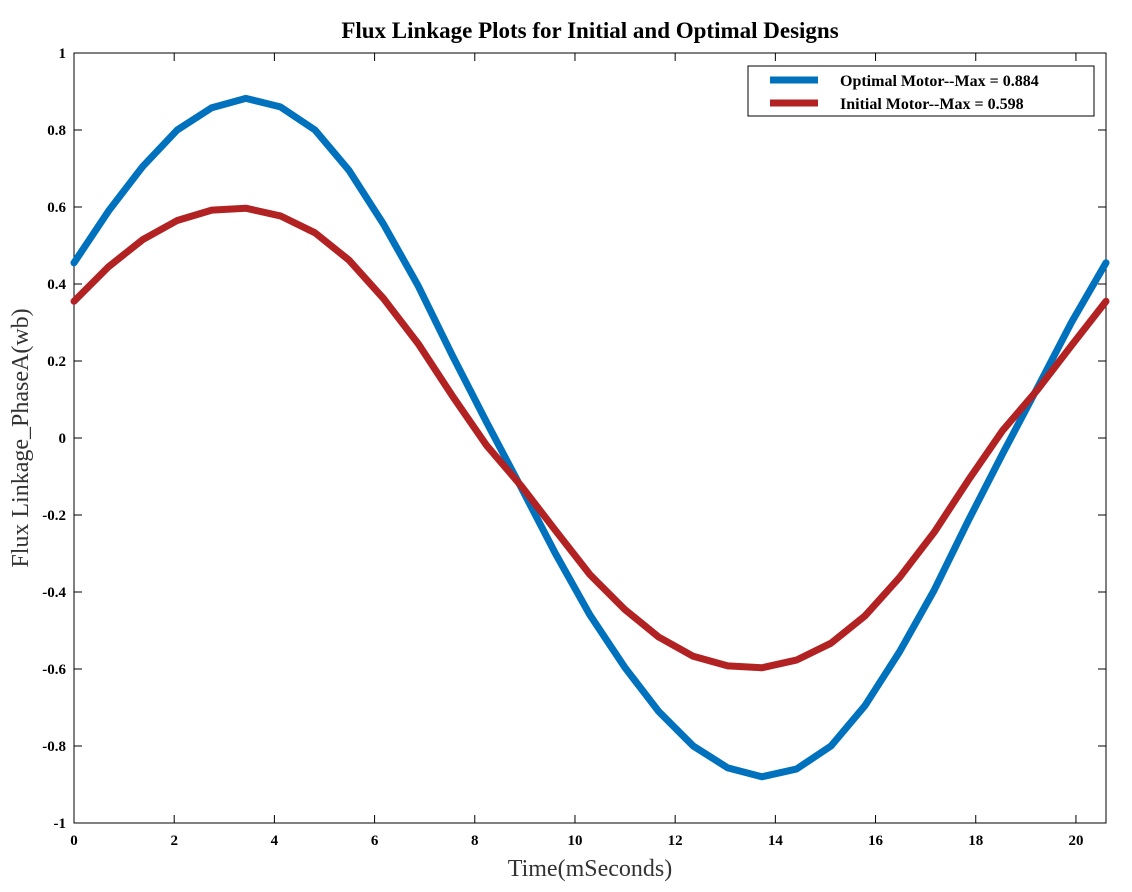 The height and width of the screenshot is (892, 1132). Describe the element at coordinates (932, 104) in the screenshot. I see `legend-label: Initial Motor--Max = 0.598` at that location.